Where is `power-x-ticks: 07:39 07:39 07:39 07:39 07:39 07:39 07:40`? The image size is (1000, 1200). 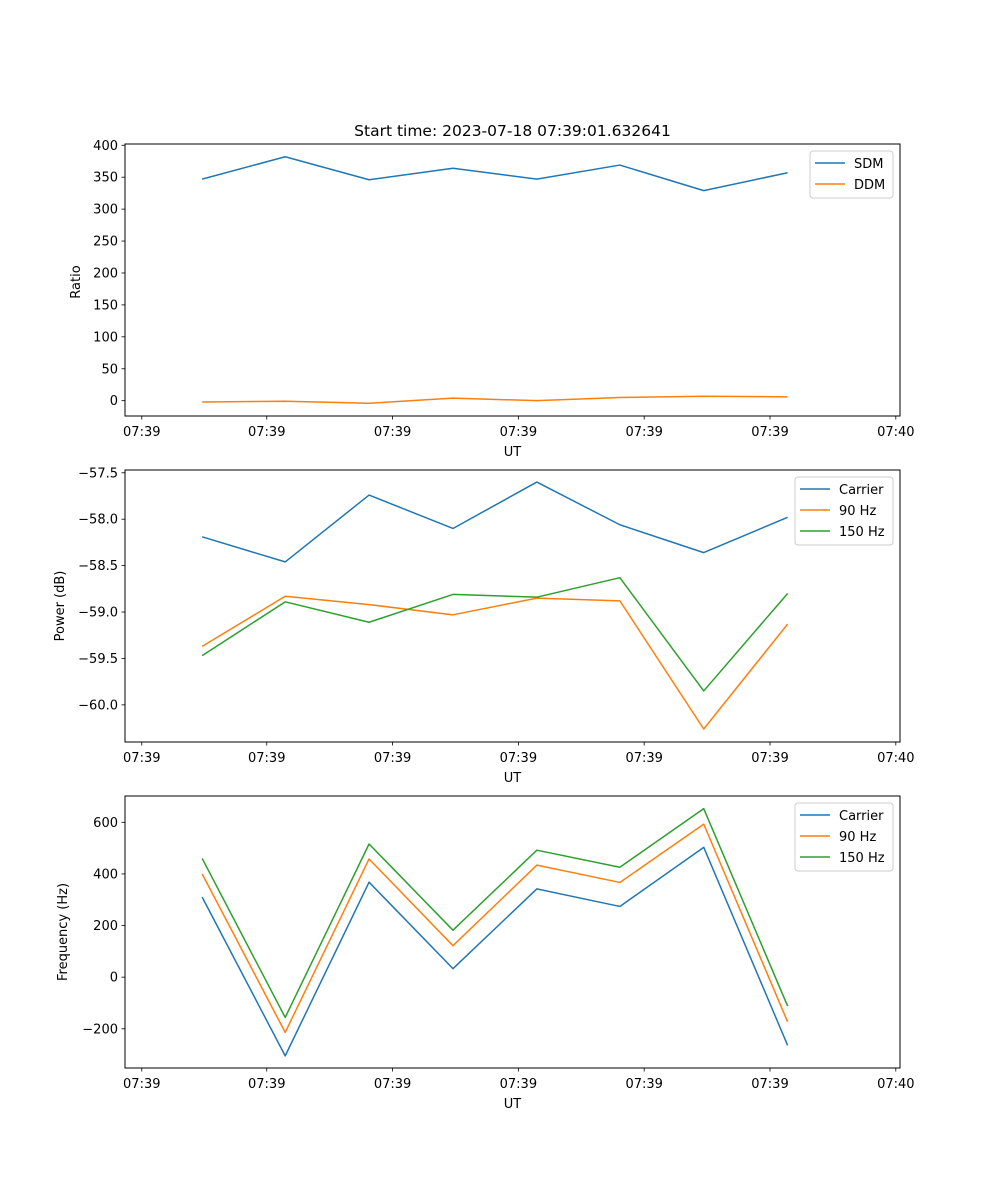 power-x-ticks: 07:39 07:39 07:39 07:39 07:39 07:39 07:40 is located at coordinates (519, 754).